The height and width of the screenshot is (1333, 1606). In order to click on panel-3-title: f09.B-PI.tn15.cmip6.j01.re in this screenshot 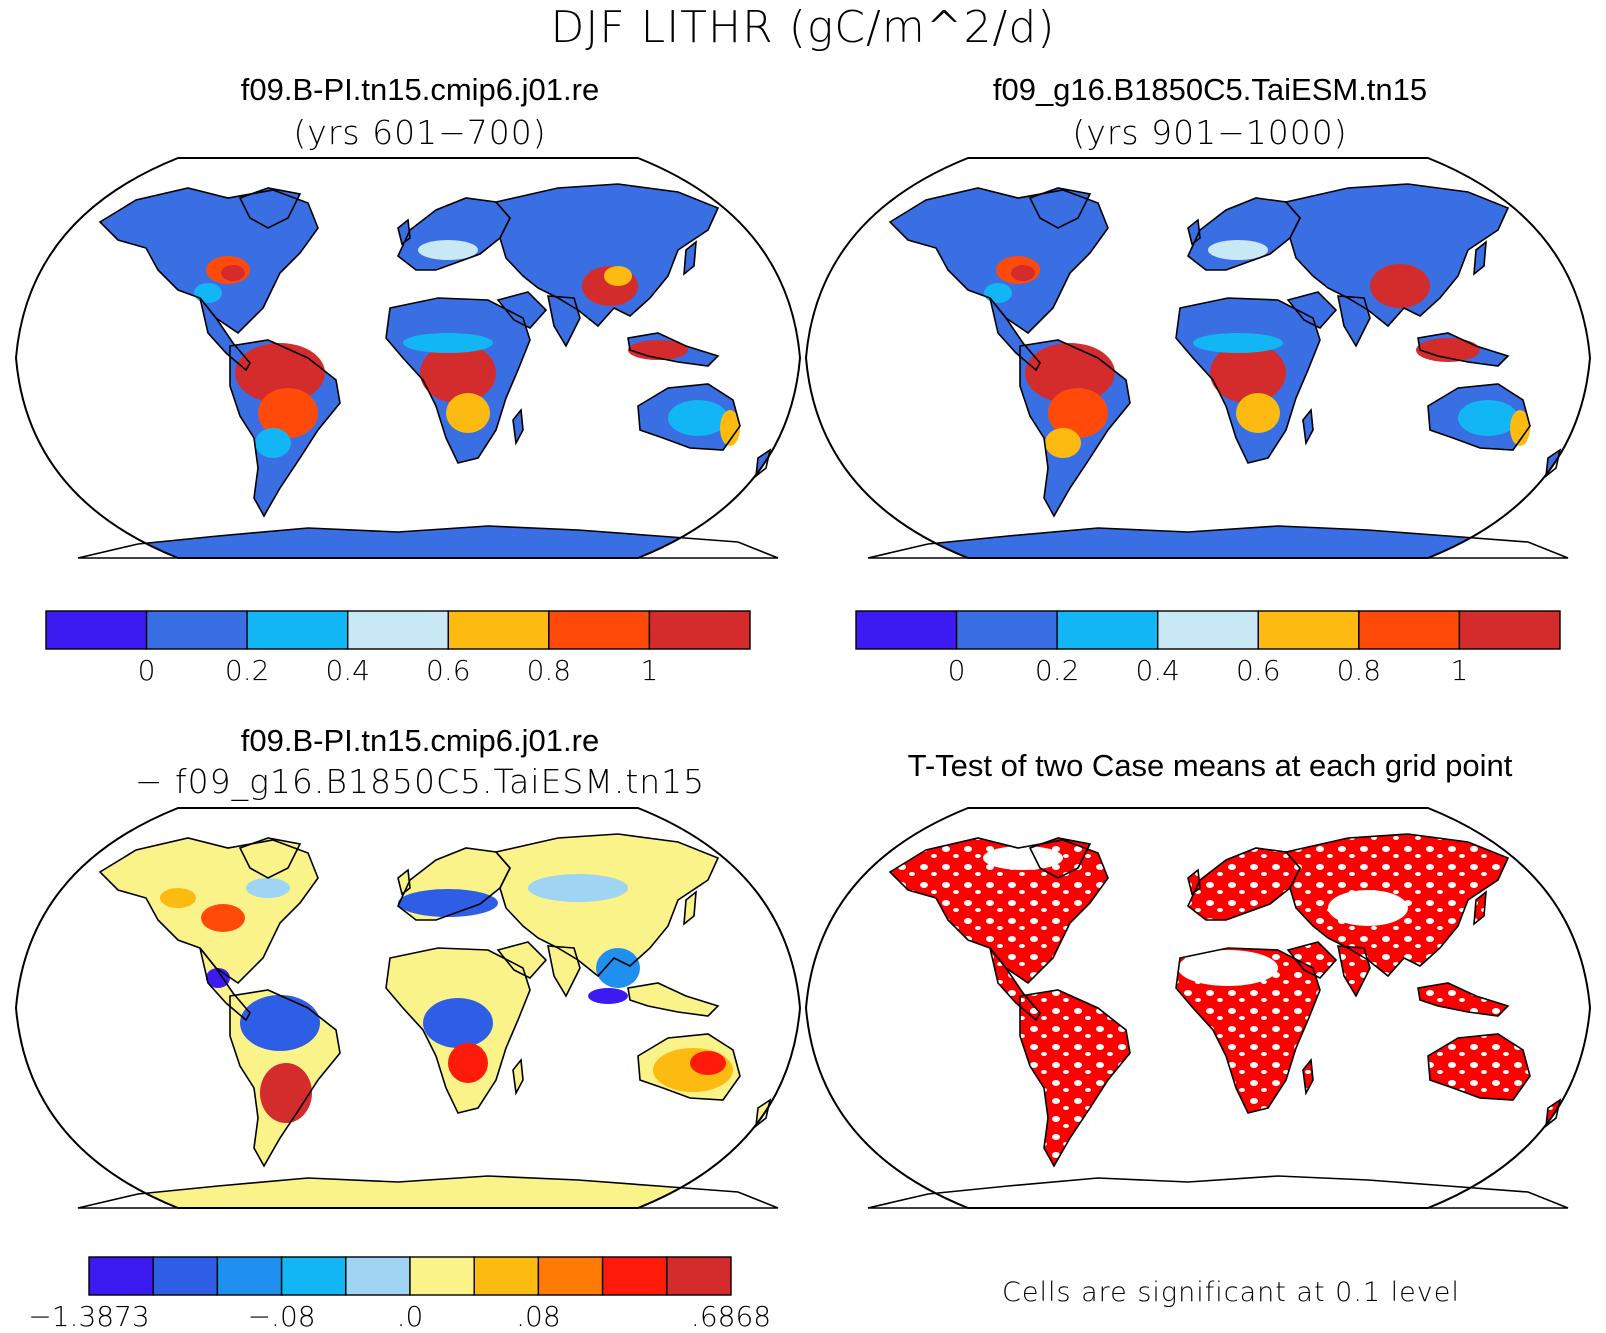, I will do `click(420, 740)`.